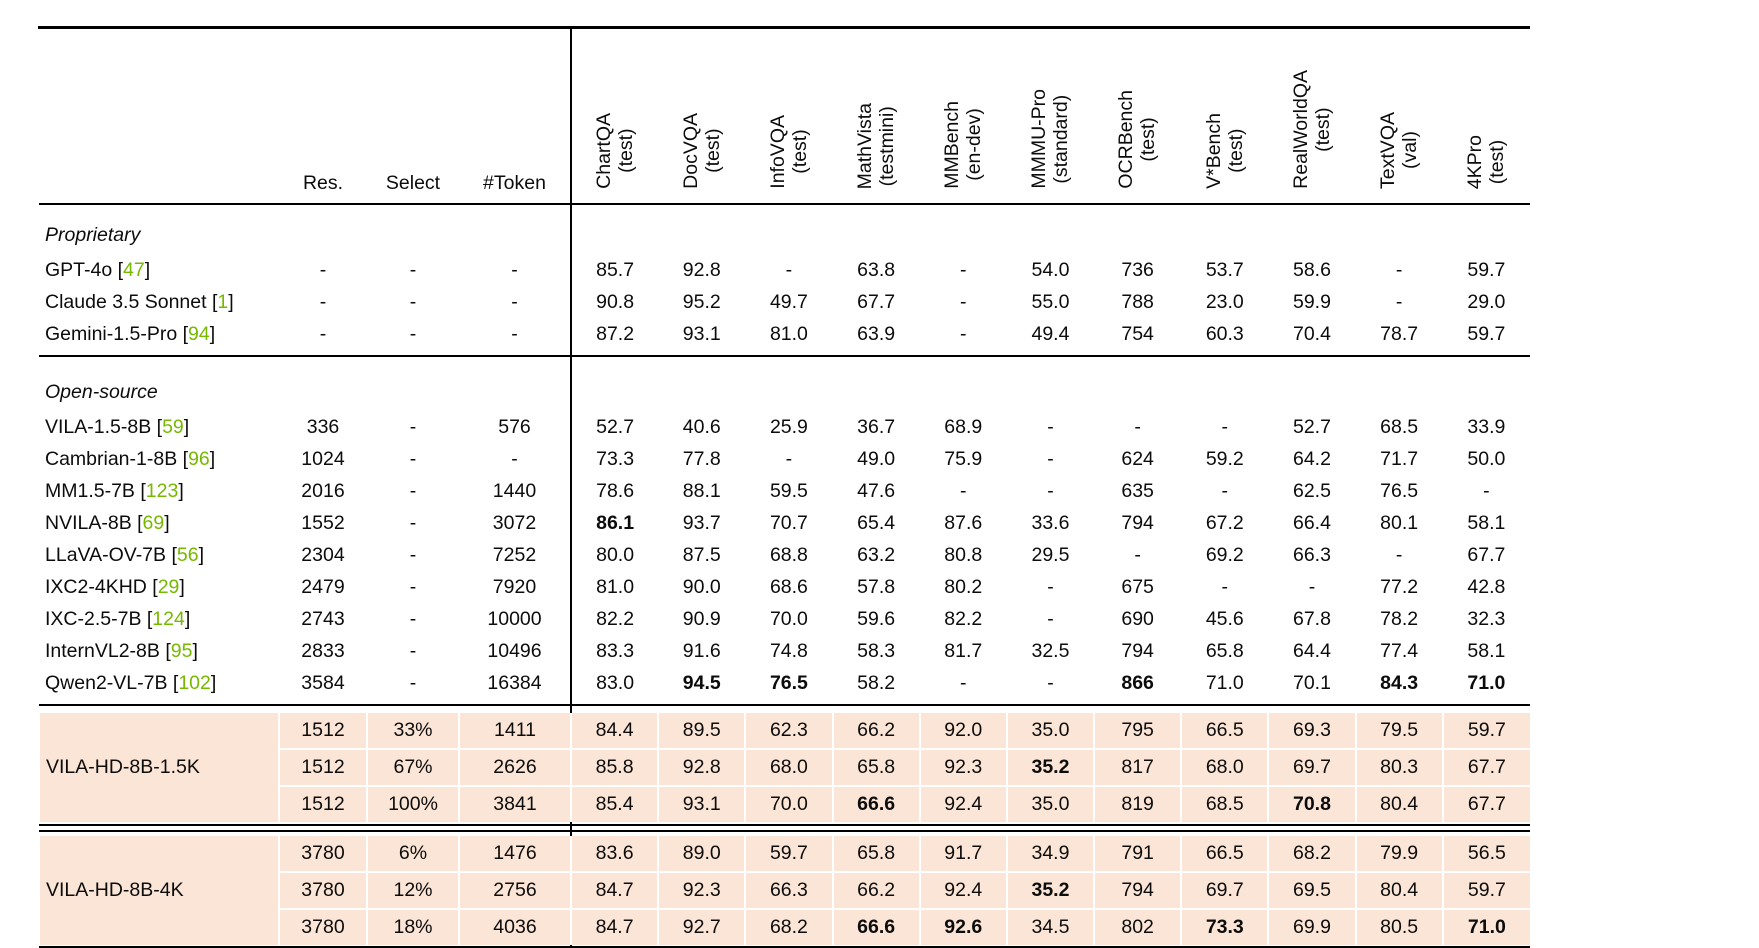  I want to click on score-cell: 92.4, so click(962, 890).